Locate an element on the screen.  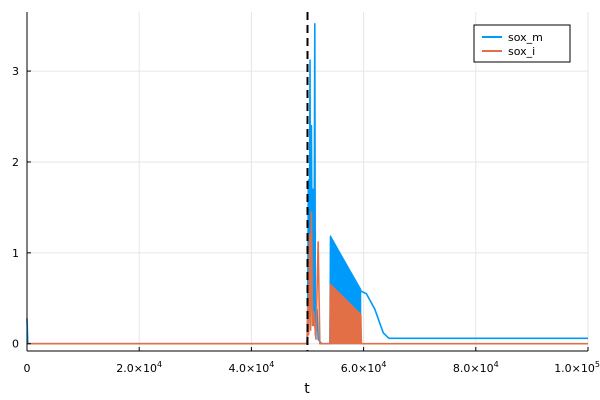
x-tick-label: 2.0×10⁴ is located at coordinates (139, 367).